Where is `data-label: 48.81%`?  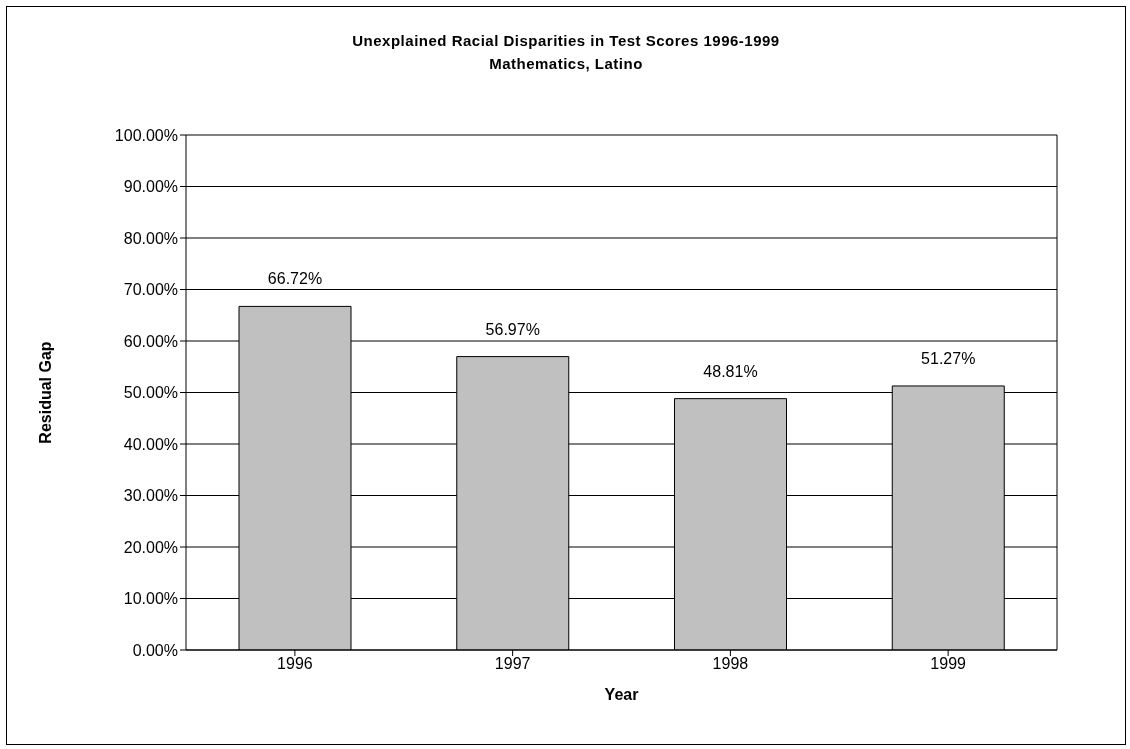 data-label: 48.81% is located at coordinates (730, 371).